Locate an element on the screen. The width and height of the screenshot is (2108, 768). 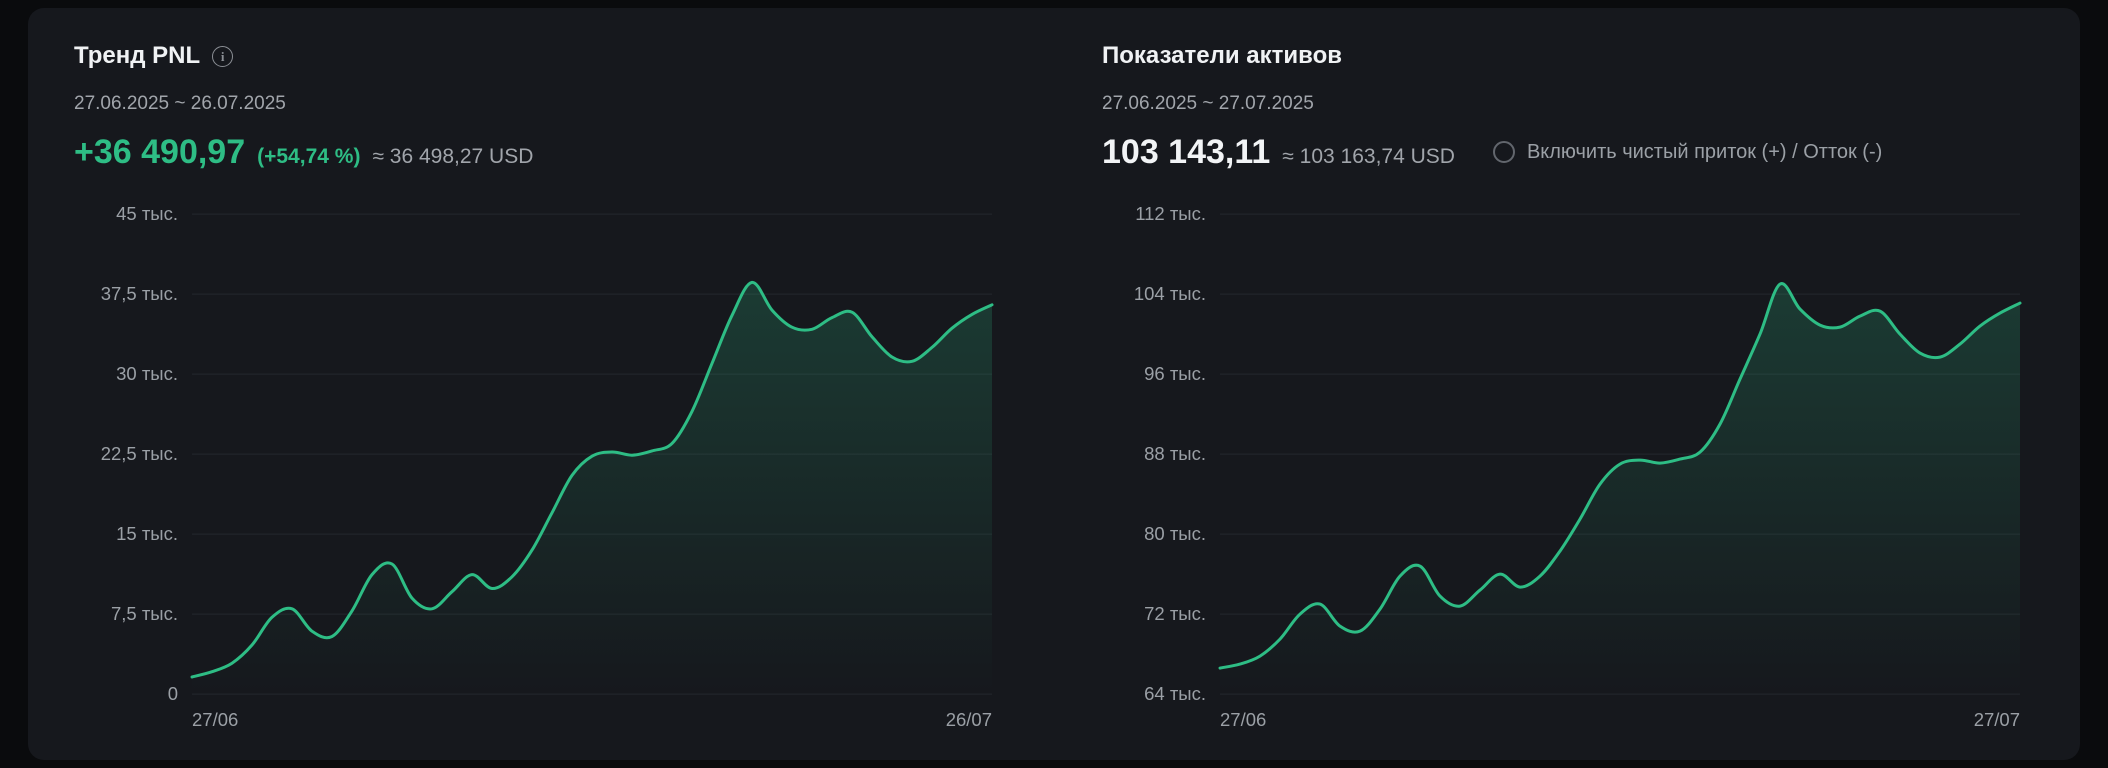
pnl-value: +36 490,97 is located at coordinates (160, 151).